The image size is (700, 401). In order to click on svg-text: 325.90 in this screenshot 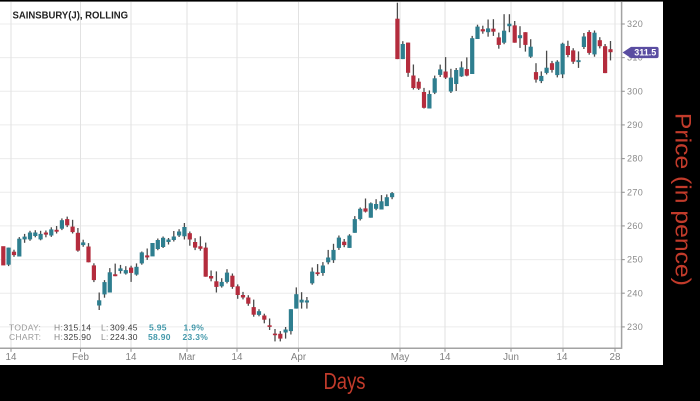, I will do `click(78, 337)`.